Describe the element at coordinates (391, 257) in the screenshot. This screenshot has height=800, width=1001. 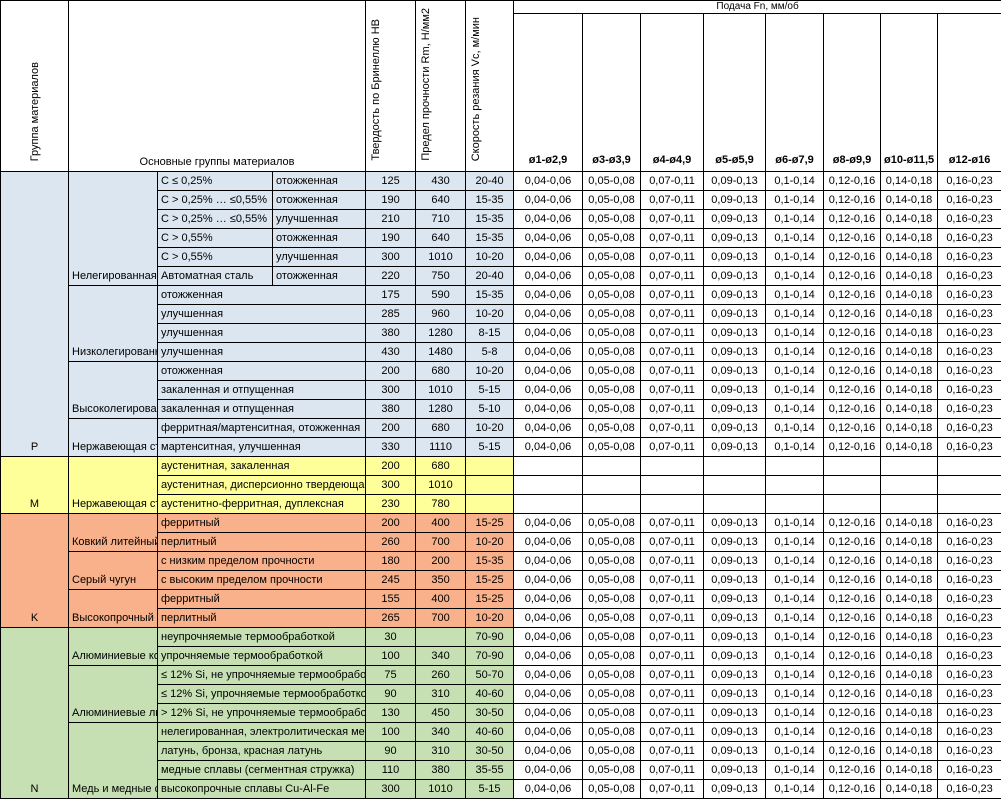
I see `hardness-hb: 300` at that location.